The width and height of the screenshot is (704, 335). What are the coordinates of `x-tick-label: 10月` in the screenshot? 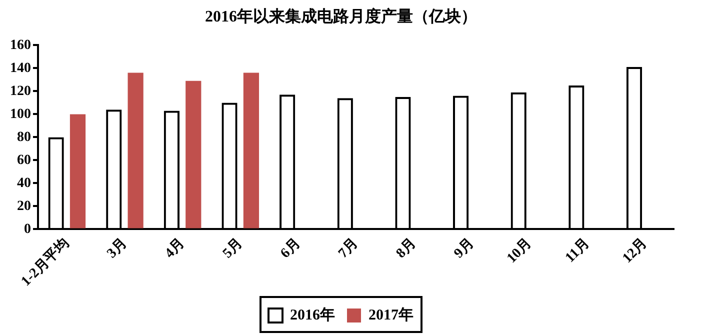 It's located at (519, 251).